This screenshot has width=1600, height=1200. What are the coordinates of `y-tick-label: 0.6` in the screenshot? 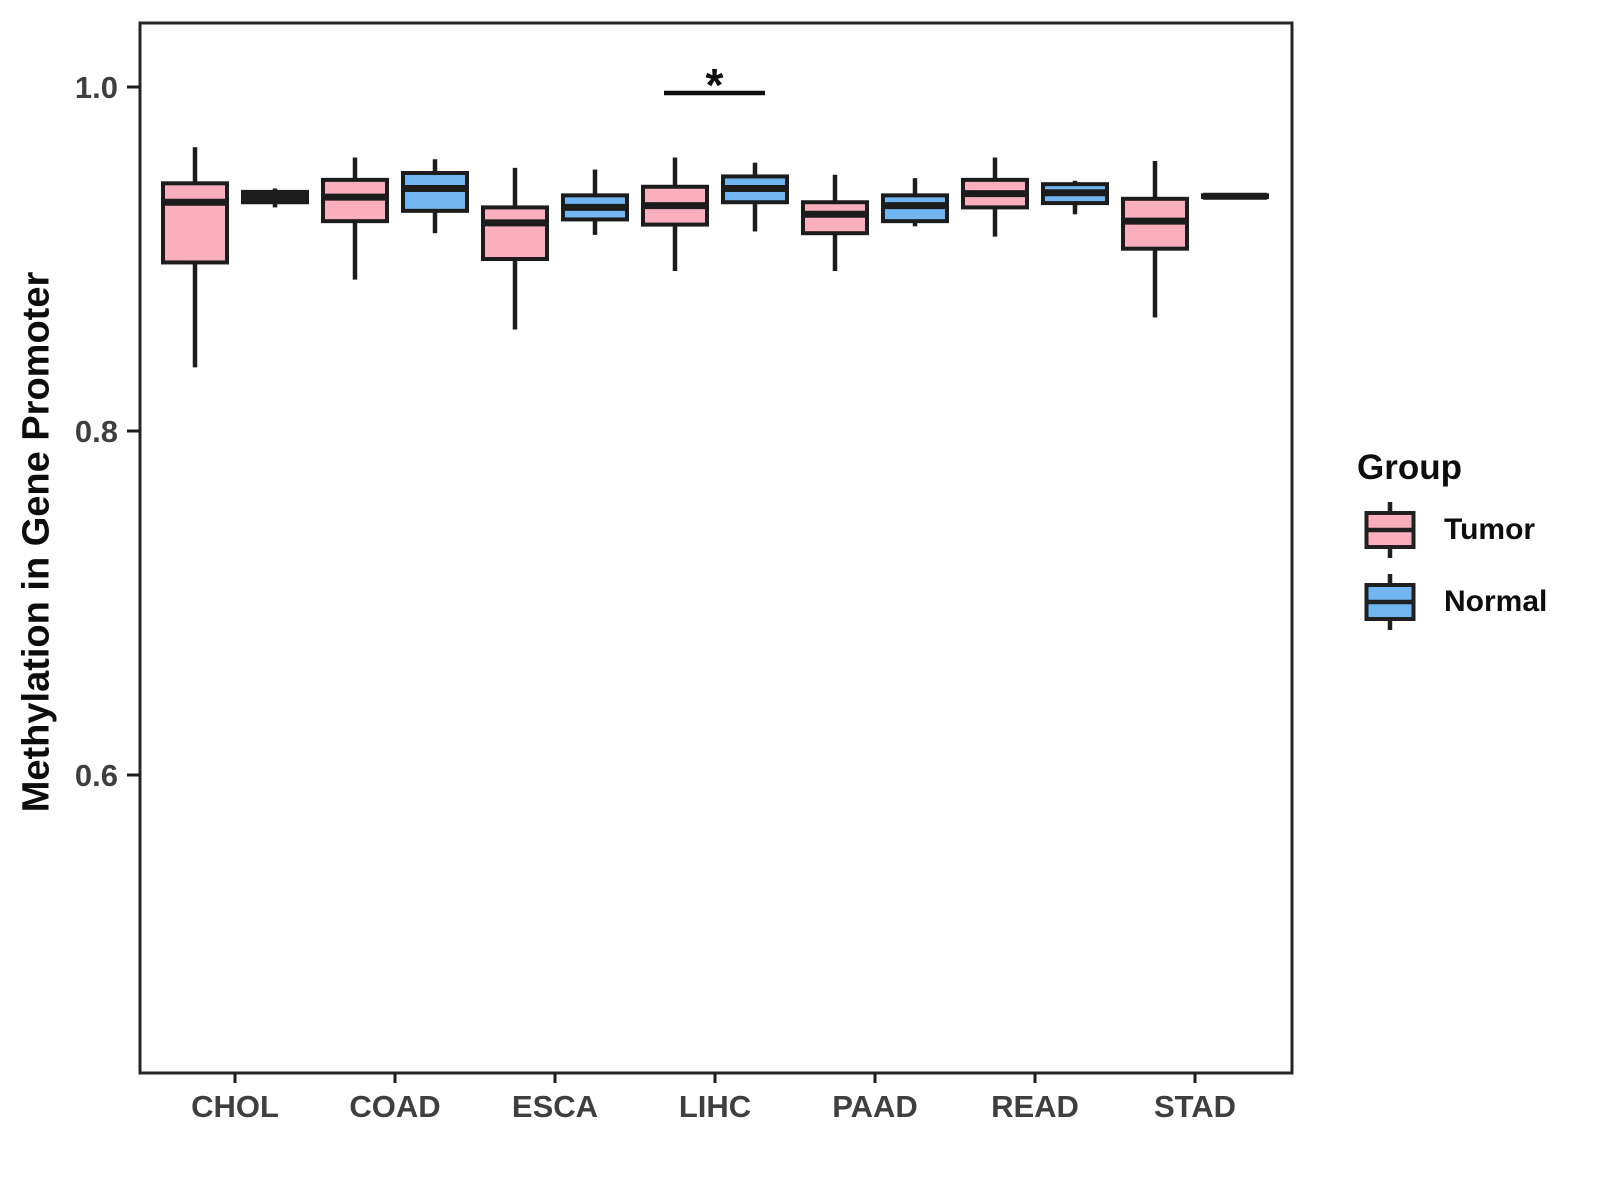 It's located at (96, 775).